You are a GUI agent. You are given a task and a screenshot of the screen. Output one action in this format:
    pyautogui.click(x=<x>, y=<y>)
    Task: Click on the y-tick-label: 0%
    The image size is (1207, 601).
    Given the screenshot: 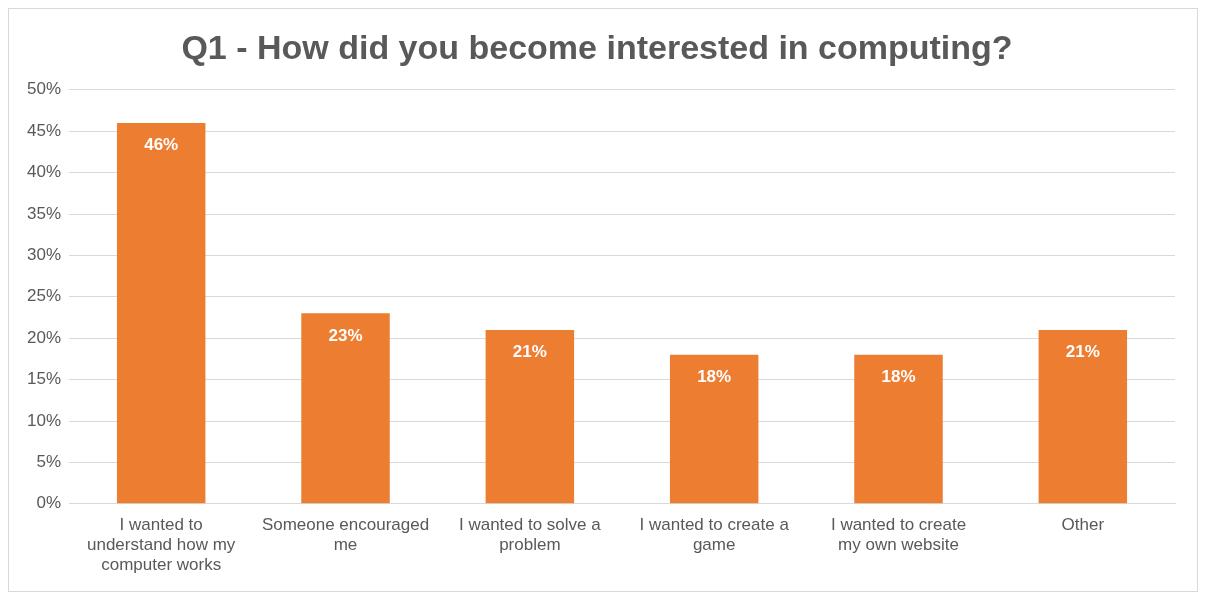 What is the action you would take?
    pyautogui.click(x=49, y=503)
    